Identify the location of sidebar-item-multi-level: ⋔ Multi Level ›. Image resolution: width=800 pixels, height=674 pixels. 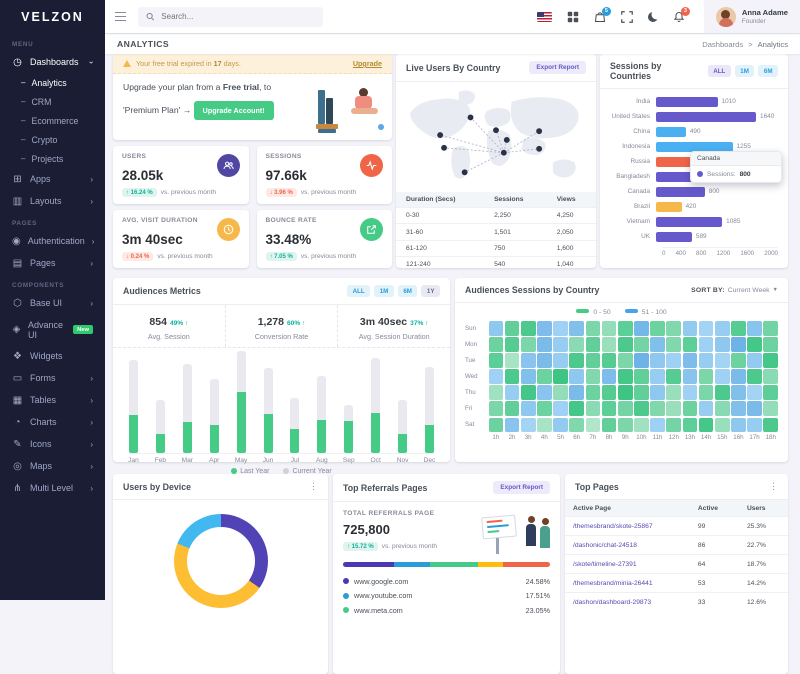
(53, 488).